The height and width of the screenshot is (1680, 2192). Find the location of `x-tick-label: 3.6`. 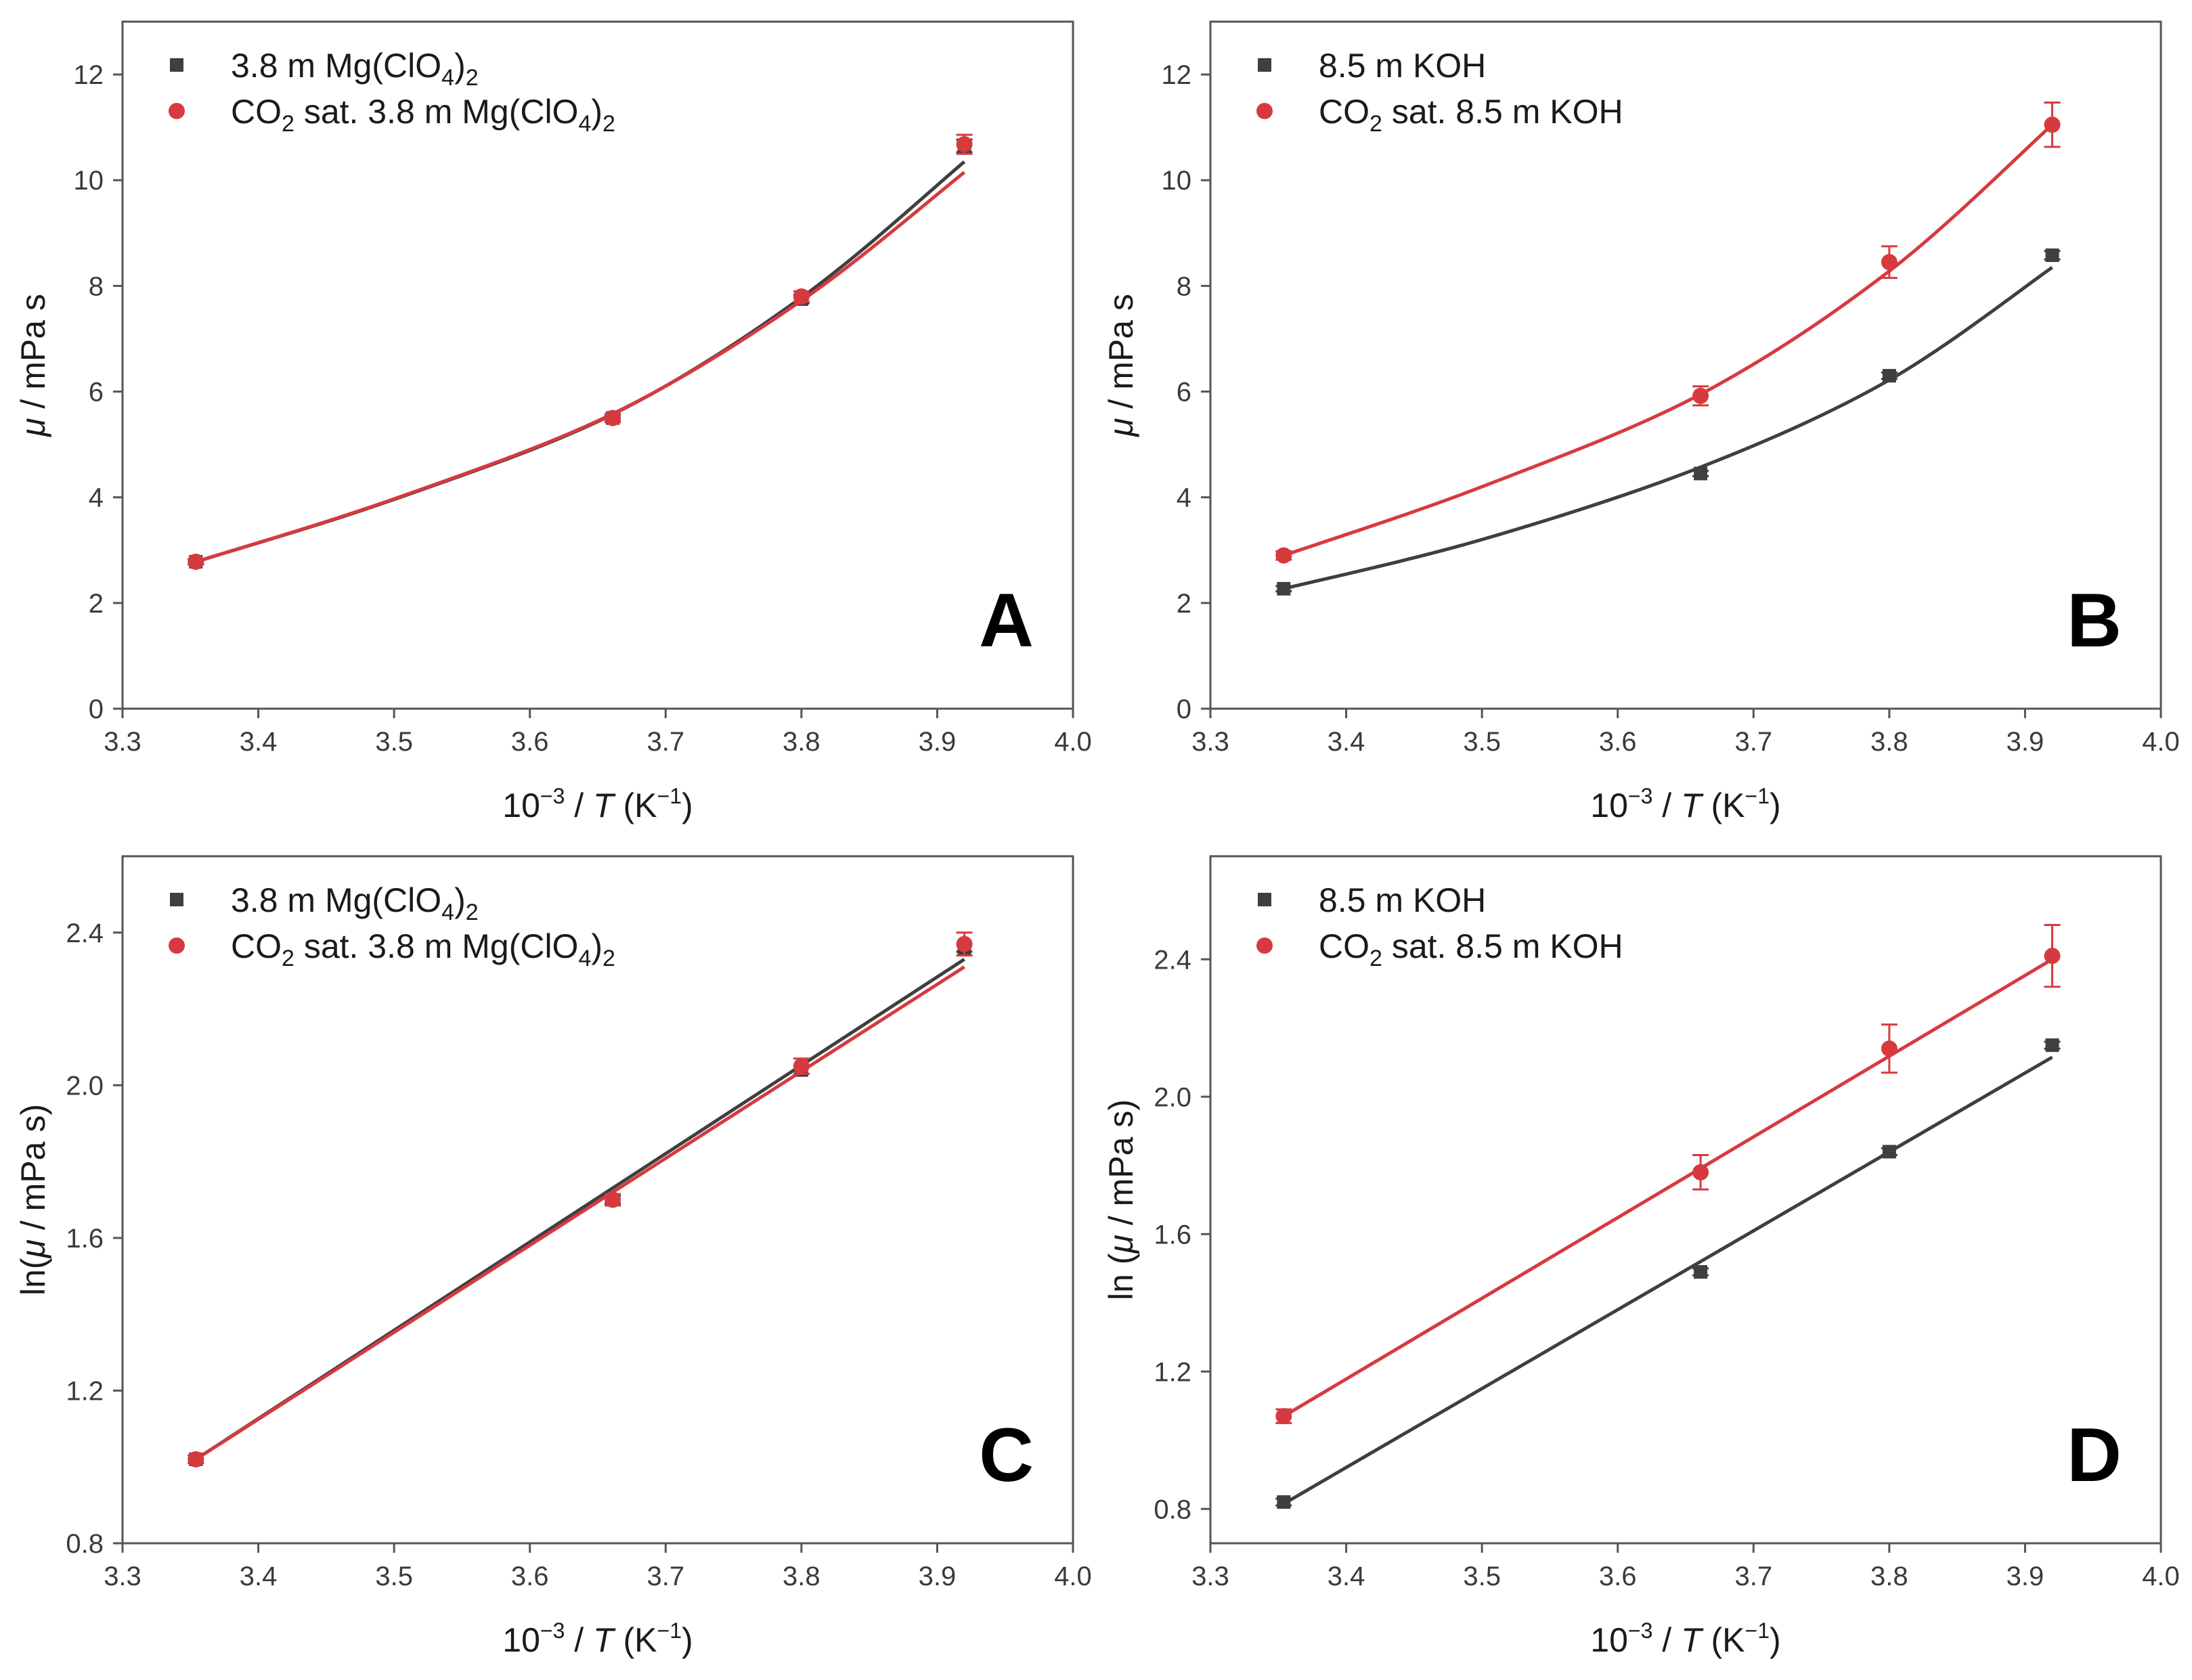

x-tick-label: 3.6 is located at coordinates (530, 742).